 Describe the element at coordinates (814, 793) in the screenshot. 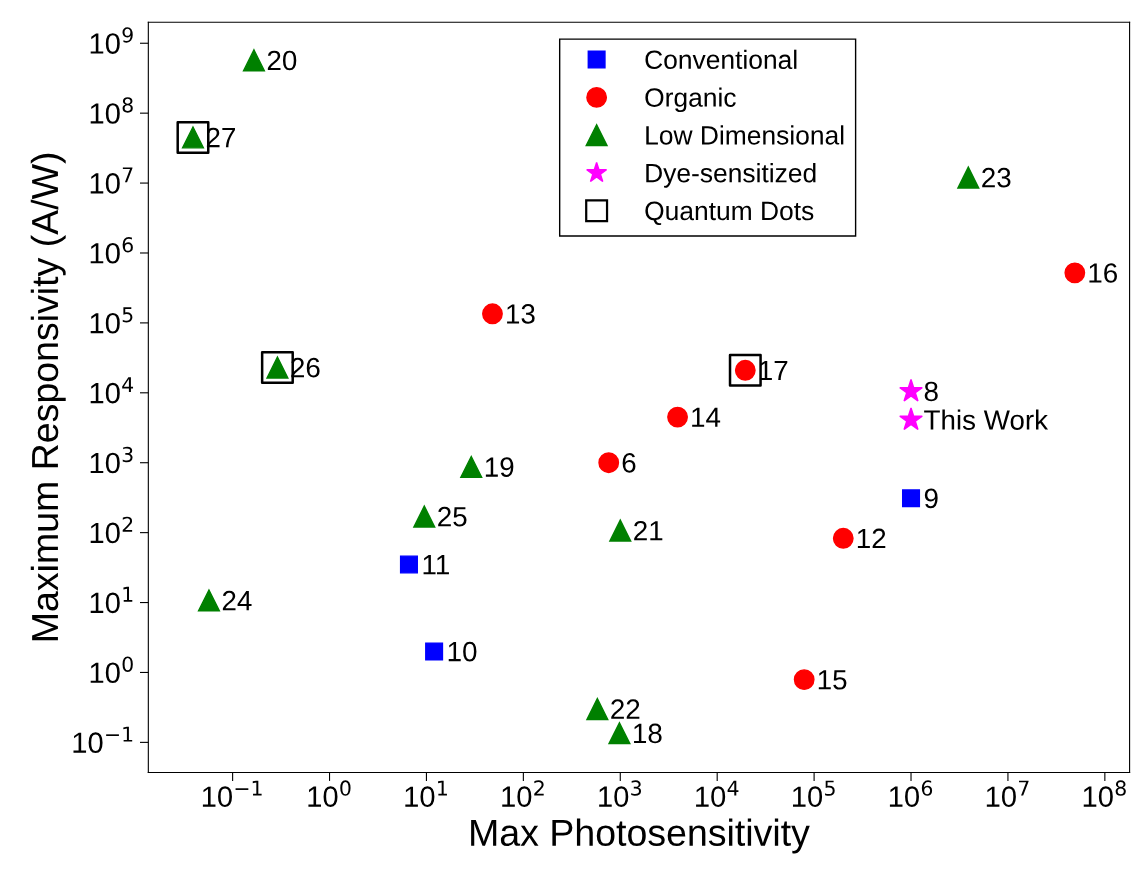

I see `x-tick-label: 10$^{5}$` at that location.